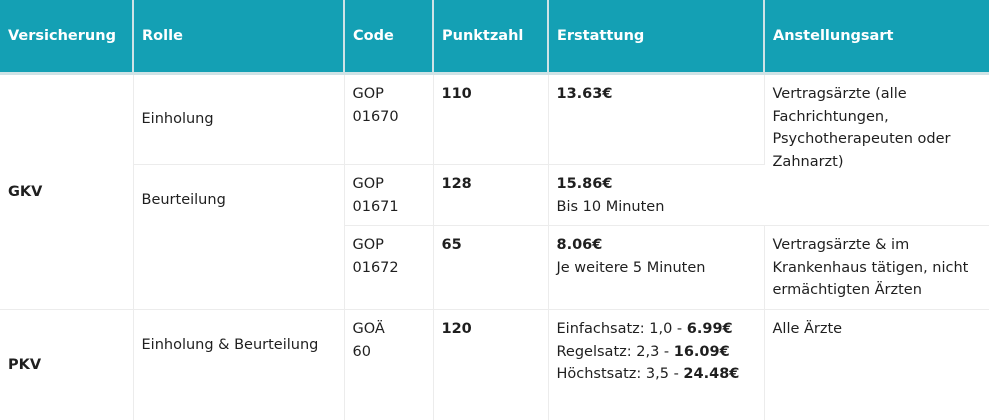  What do you see at coordinates (876, 37) in the screenshot?
I see `header-anstellungsart: Anstellungsart` at bounding box center [876, 37].